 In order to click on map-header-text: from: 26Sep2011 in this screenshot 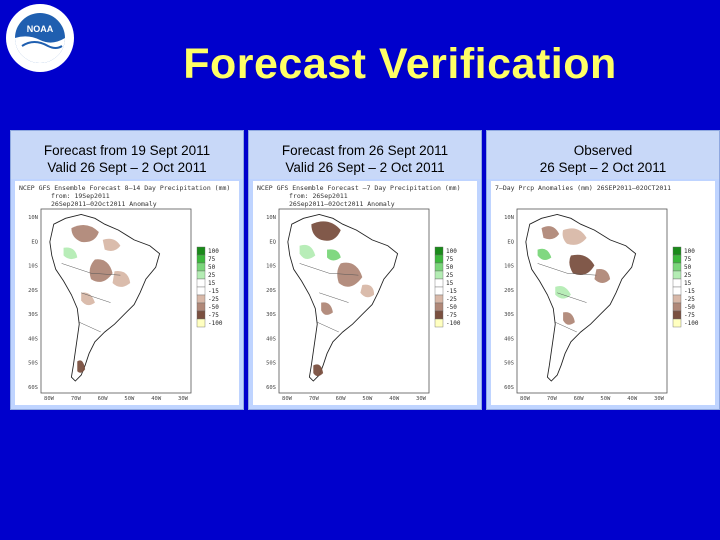, I will do `click(318, 196)`.